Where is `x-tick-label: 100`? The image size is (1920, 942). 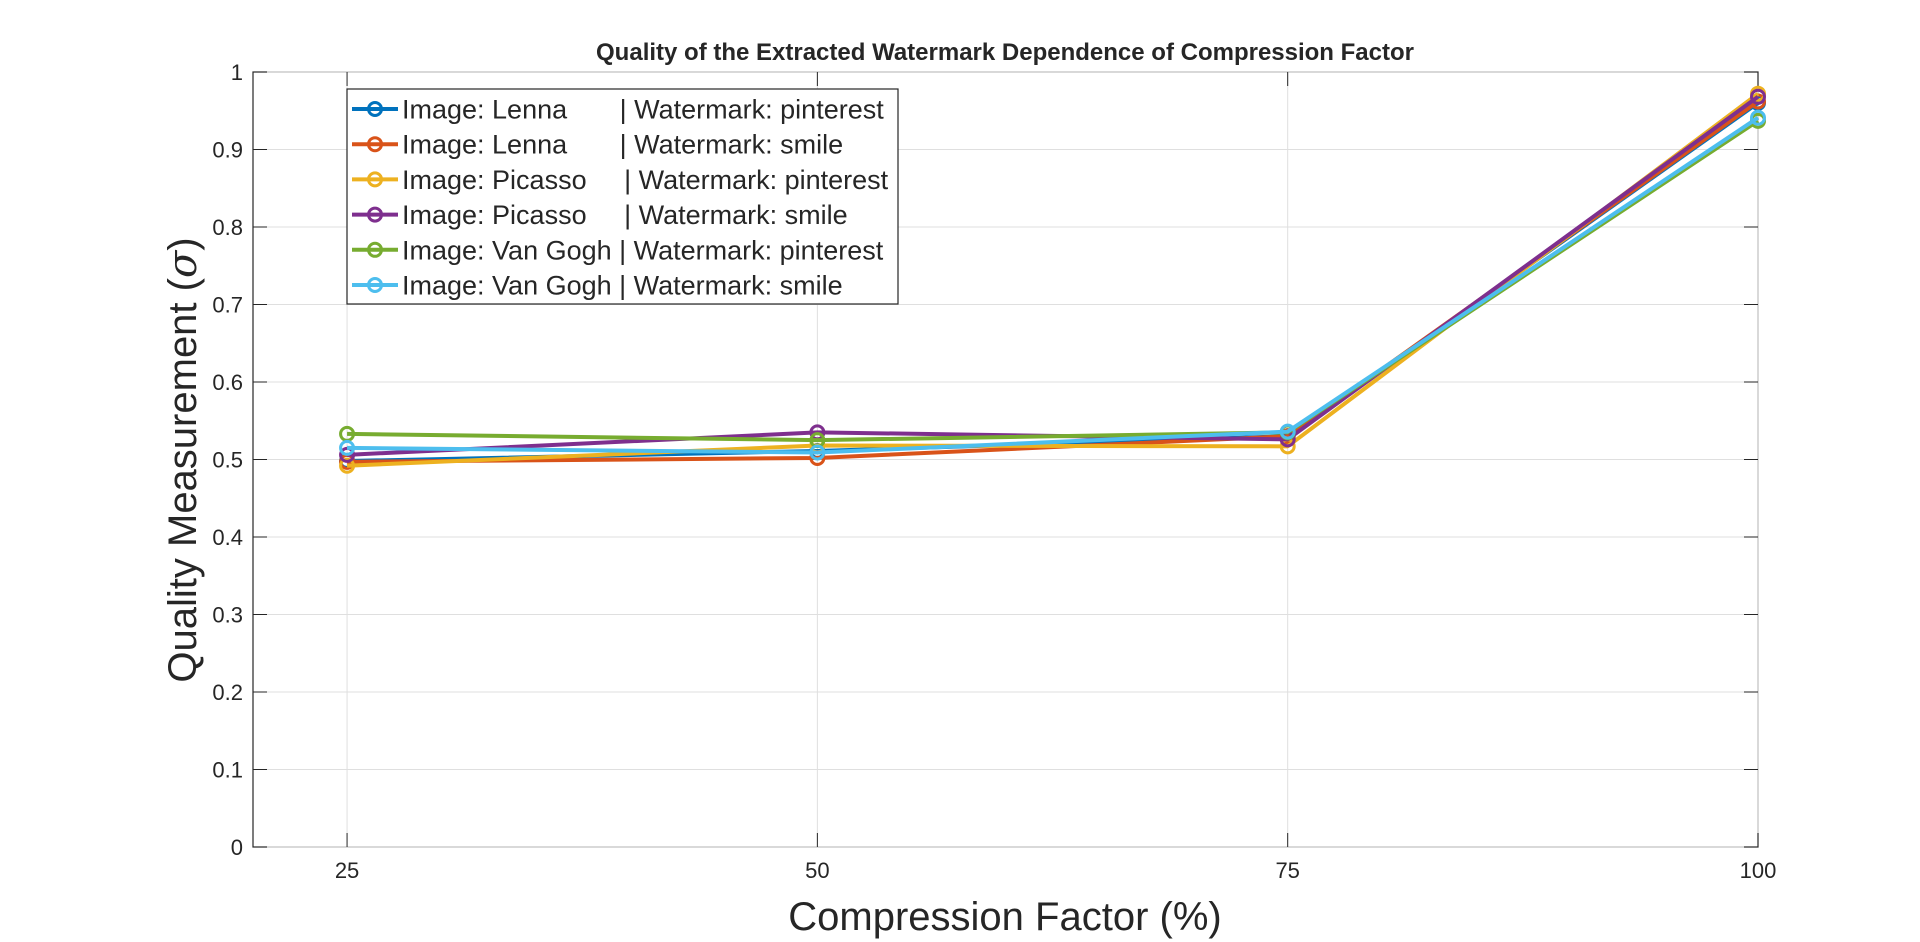 x-tick-label: 100 is located at coordinates (1758, 870).